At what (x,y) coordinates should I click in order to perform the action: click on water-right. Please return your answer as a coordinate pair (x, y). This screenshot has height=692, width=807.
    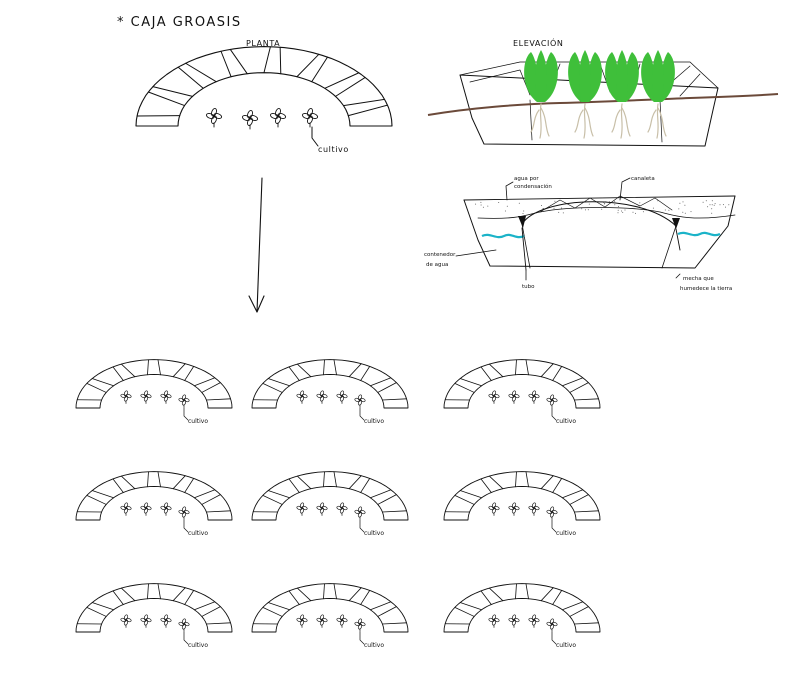
    Looking at the image, I should click on (699, 234).